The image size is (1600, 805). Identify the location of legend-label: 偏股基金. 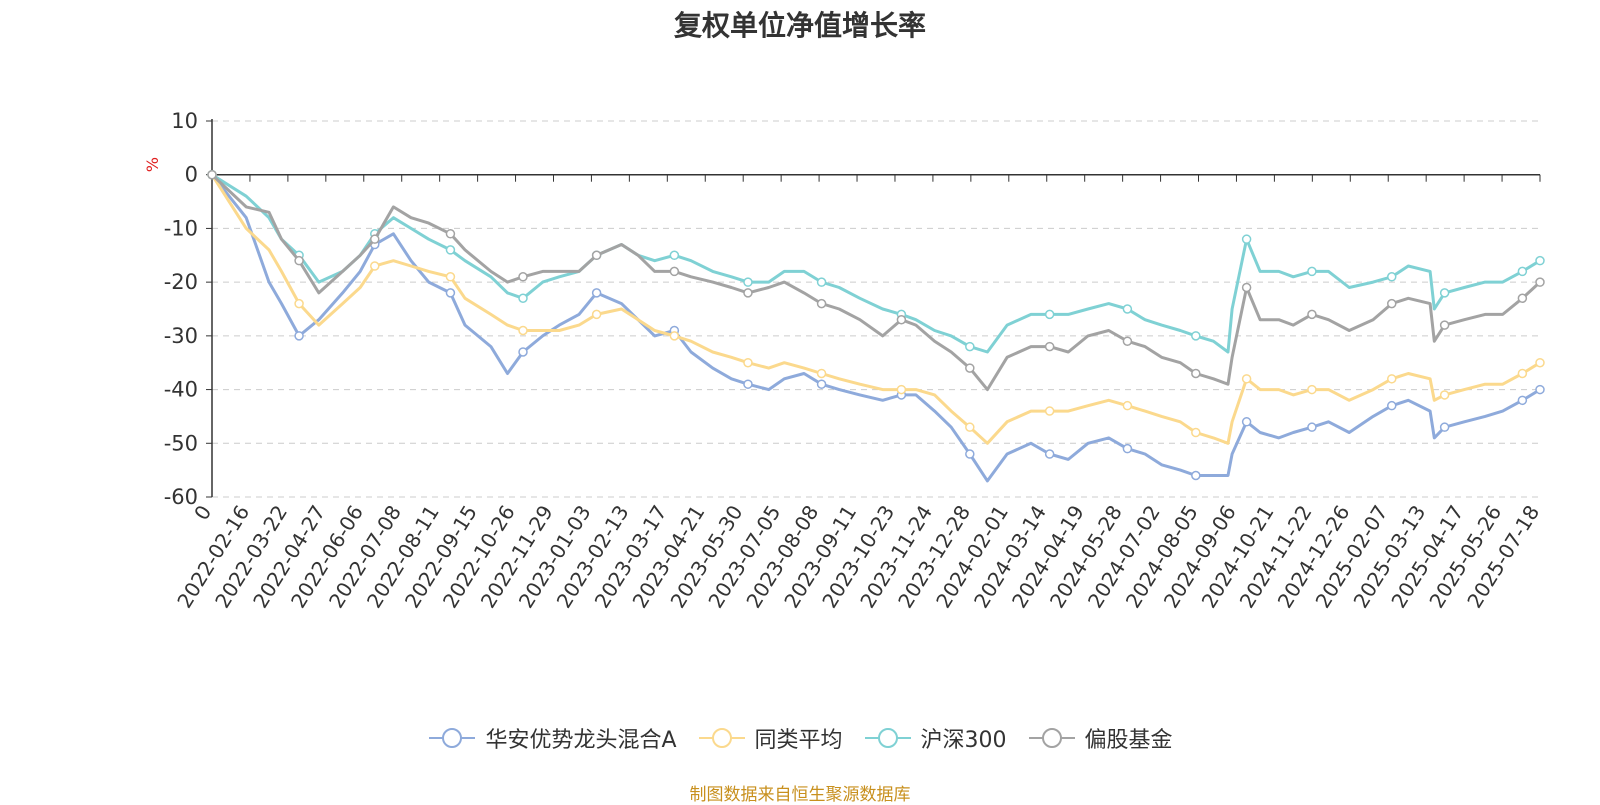
(1128, 740).